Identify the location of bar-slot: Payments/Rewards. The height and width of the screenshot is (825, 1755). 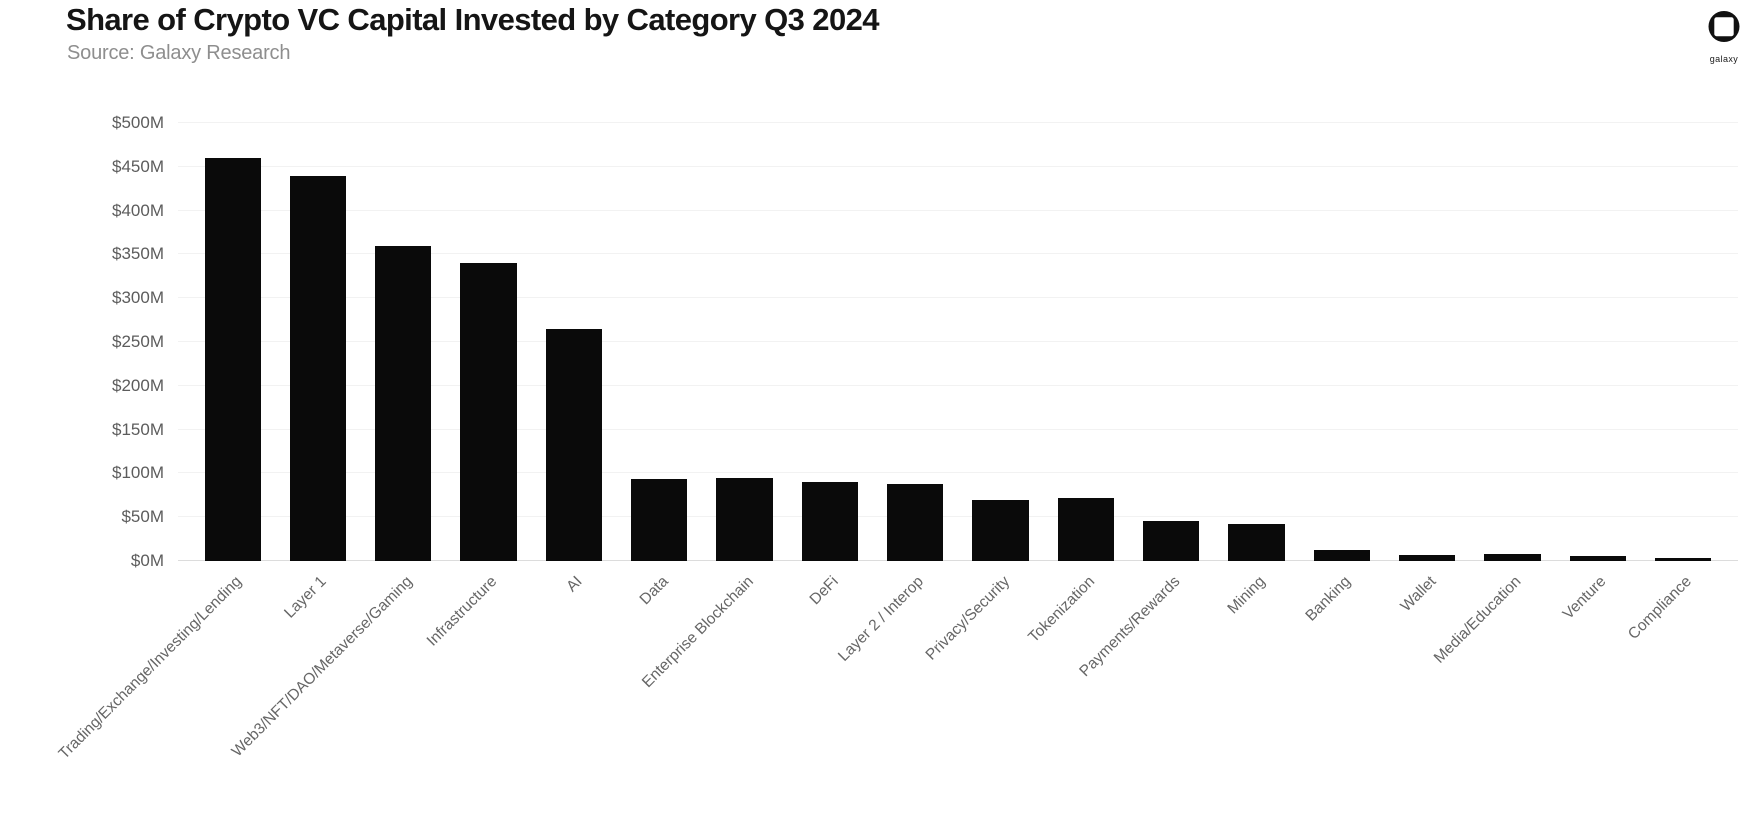
(1145, 401).